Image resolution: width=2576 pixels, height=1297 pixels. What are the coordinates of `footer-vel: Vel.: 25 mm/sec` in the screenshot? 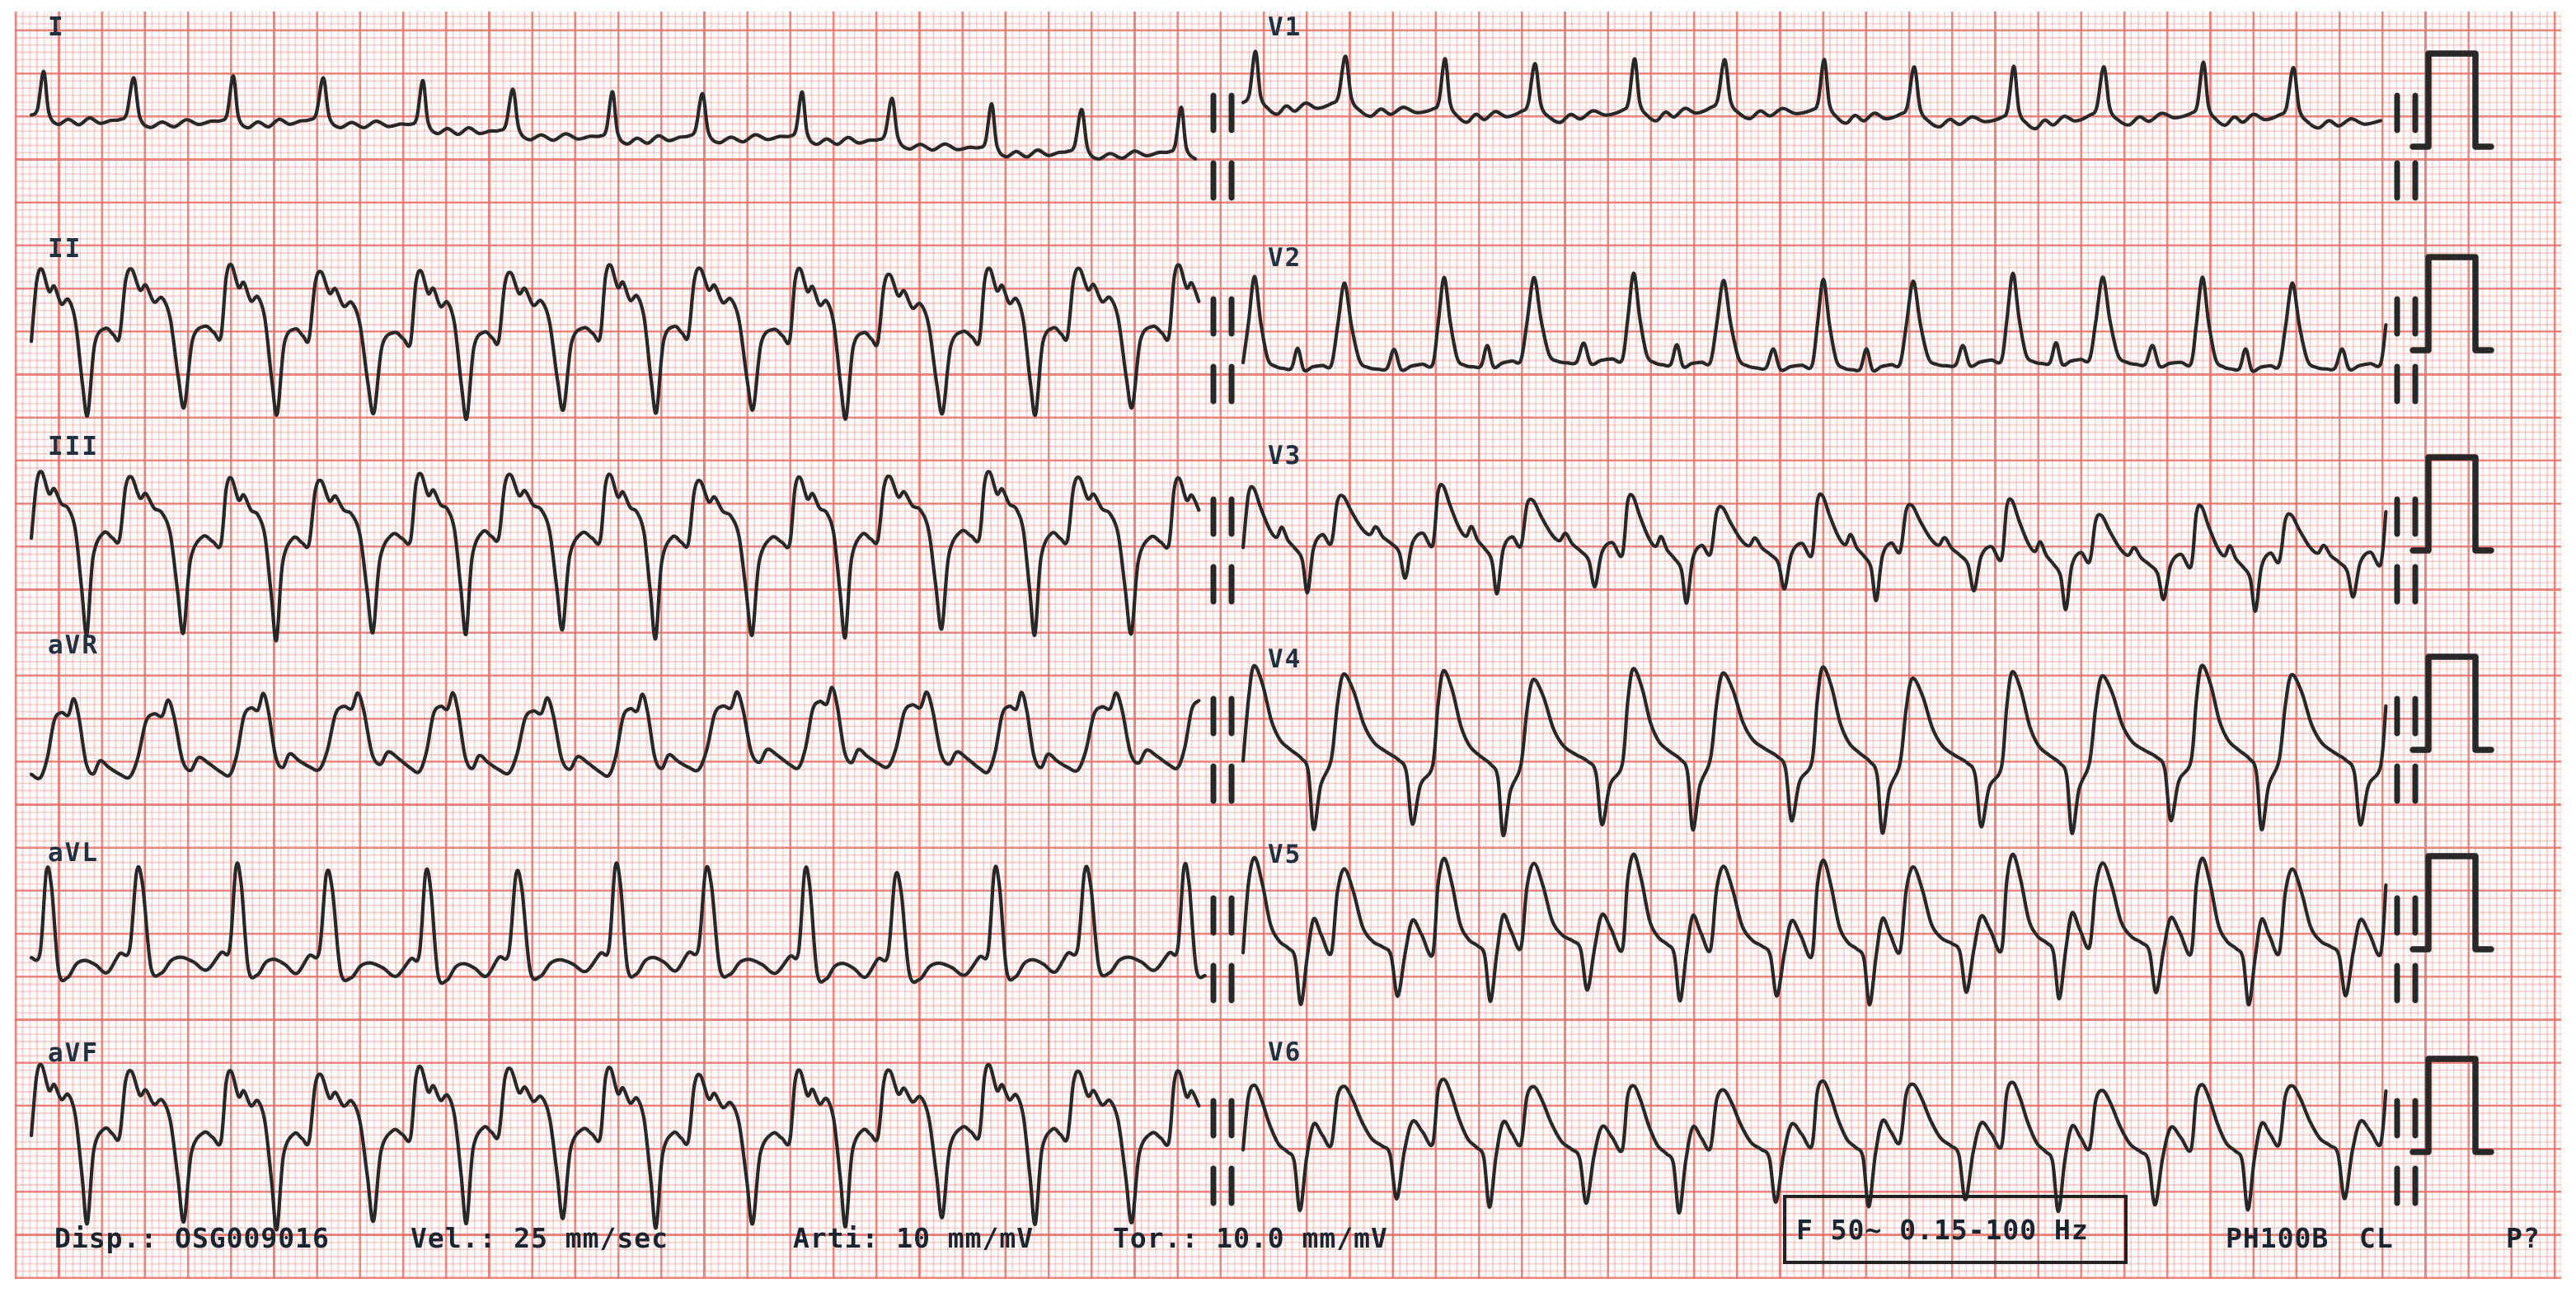 It's located at (540, 1238).